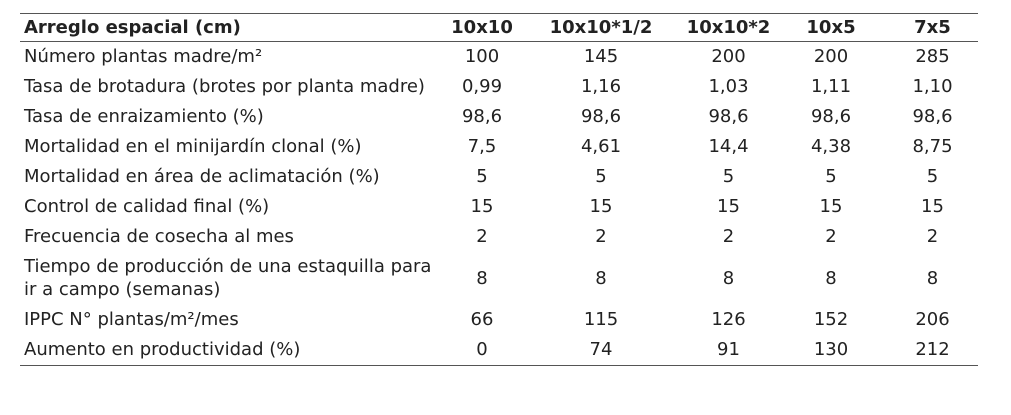 The height and width of the screenshot is (415, 1011). What do you see at coordinates (601, 319) in the screenshot?
I see `table-cell: 115` at bounding box center [601, 319].